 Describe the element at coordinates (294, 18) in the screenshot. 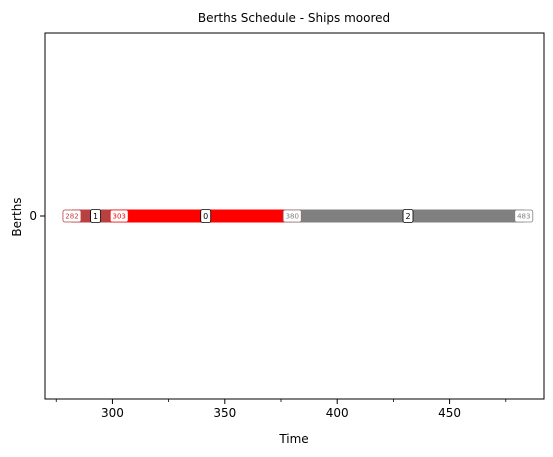

I see `chart-title: Berths Schedule - Ships moored` at that location.